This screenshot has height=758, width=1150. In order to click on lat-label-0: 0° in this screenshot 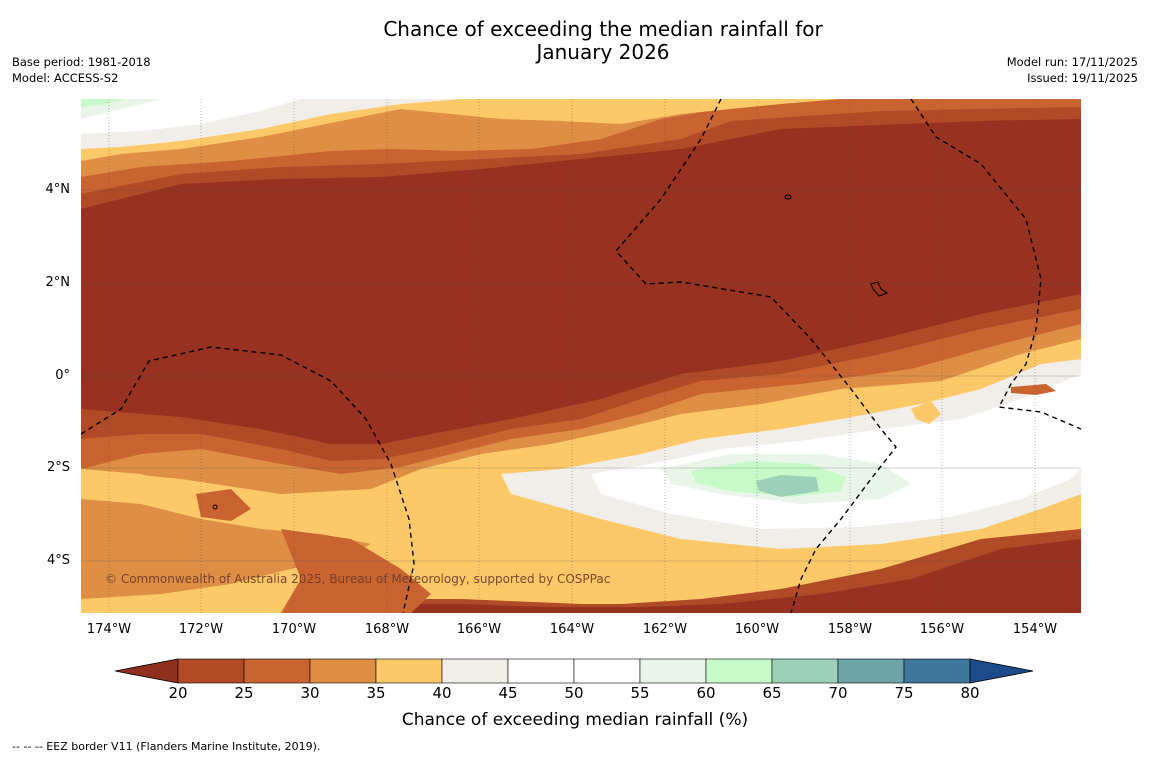, I will do `click(62, 375)`.